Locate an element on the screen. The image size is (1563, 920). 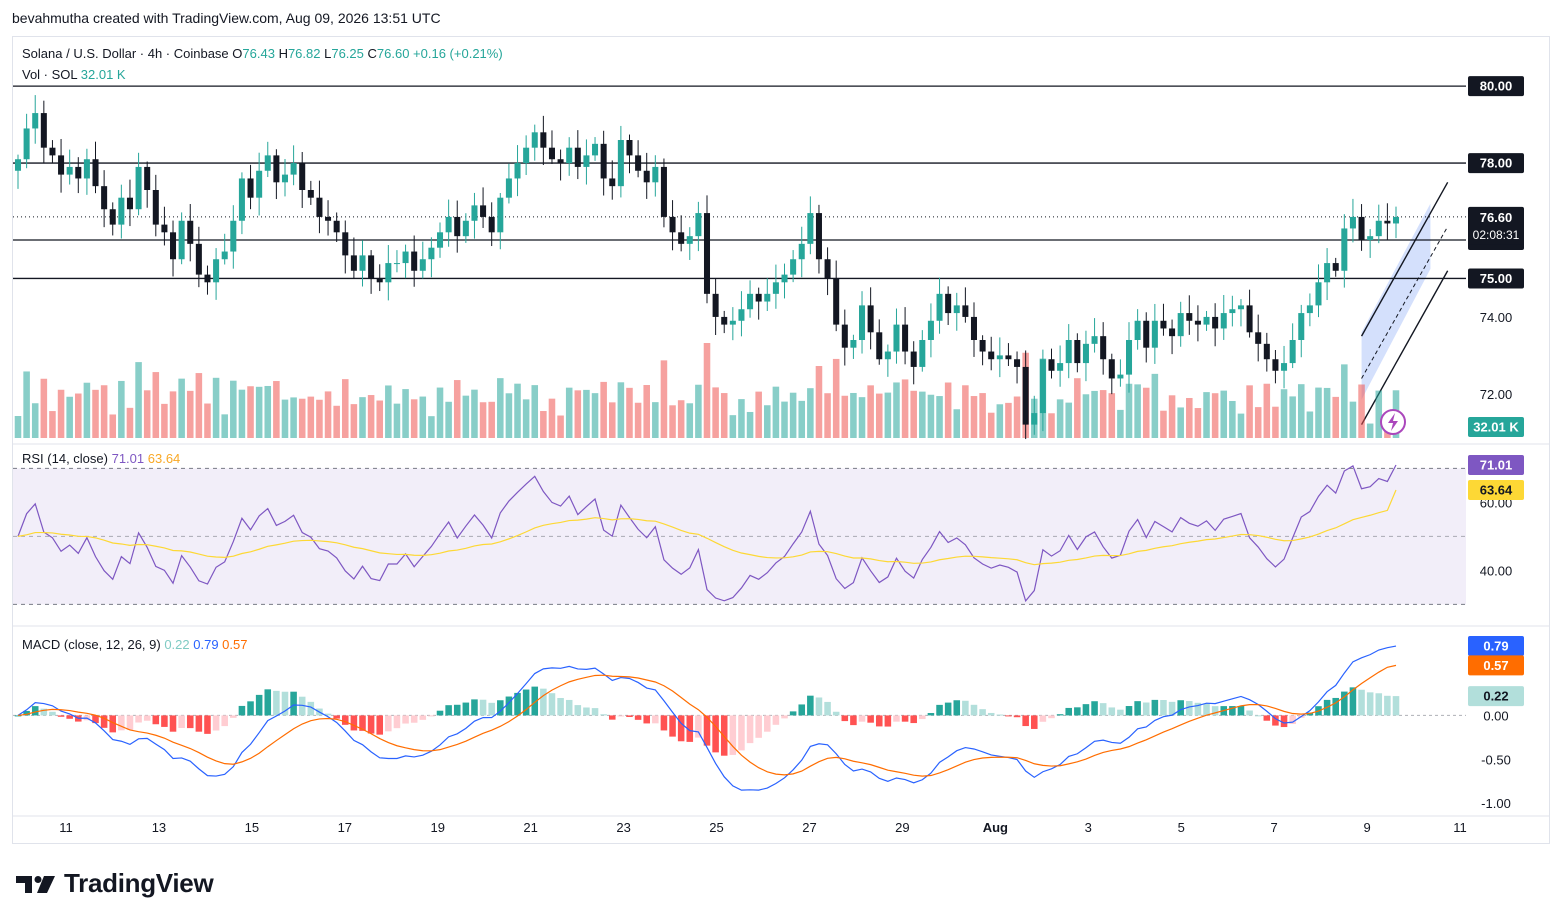
macd-hist-badge: 0.22 is located at coordinates (1495, 696).